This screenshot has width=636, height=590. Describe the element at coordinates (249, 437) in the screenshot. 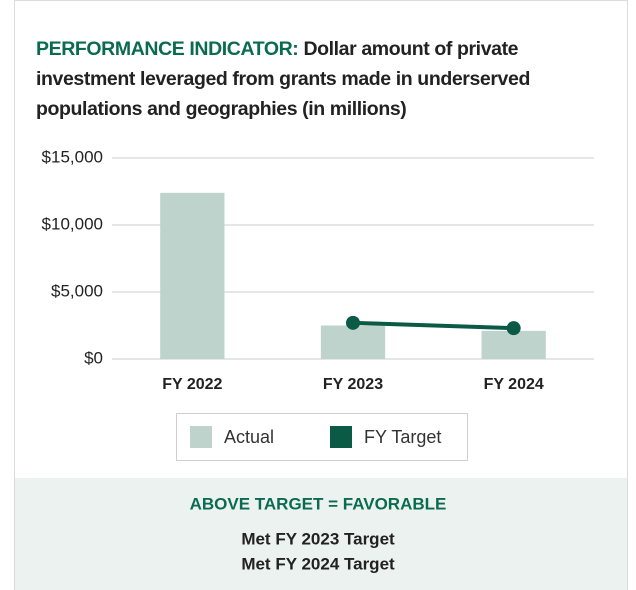

I see `legend-label: Actual` at that location.